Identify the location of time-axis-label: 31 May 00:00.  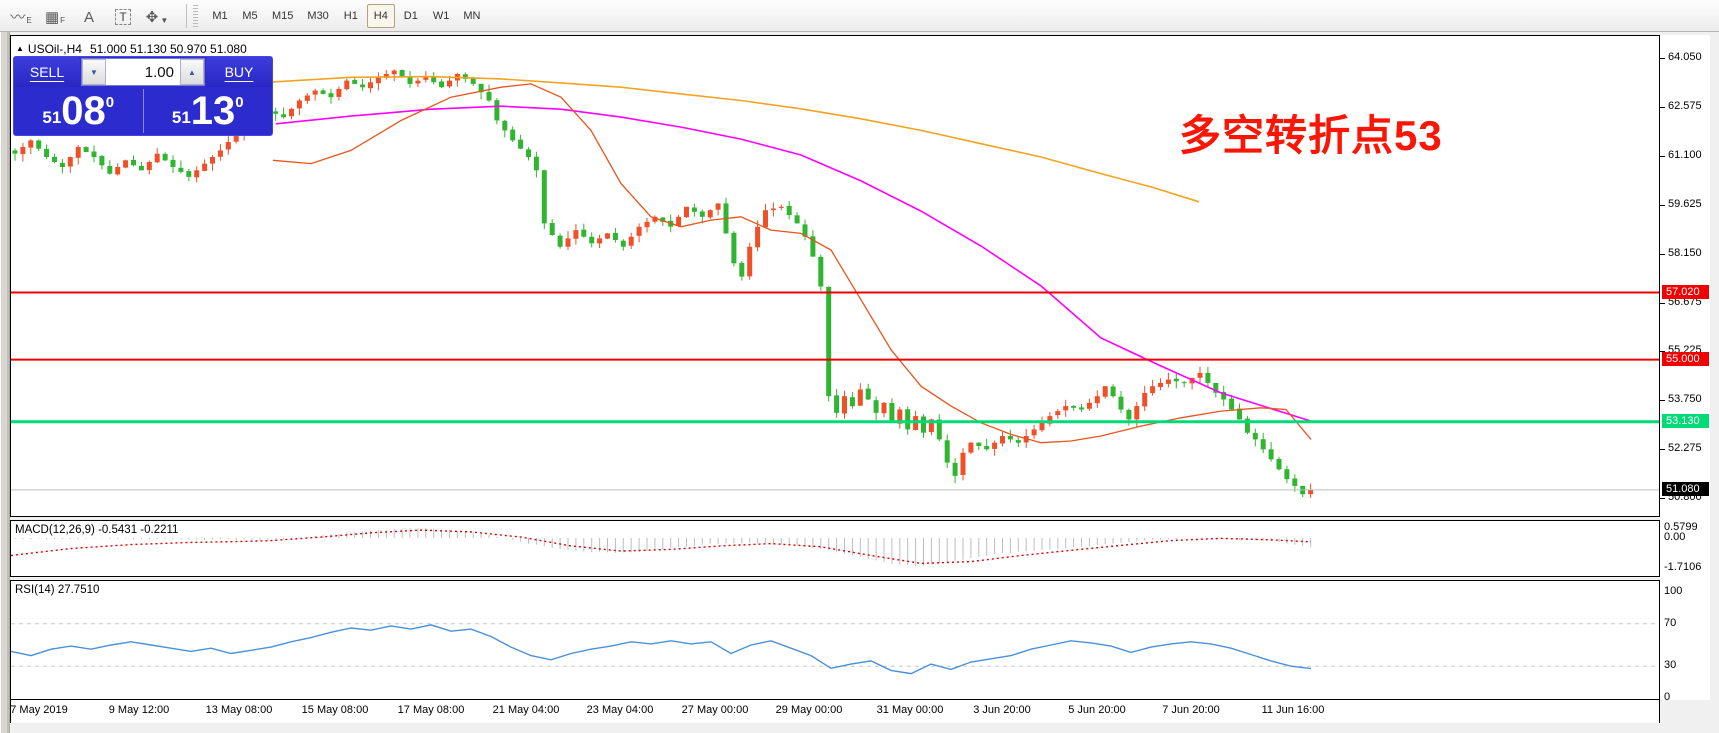
(910, 710).